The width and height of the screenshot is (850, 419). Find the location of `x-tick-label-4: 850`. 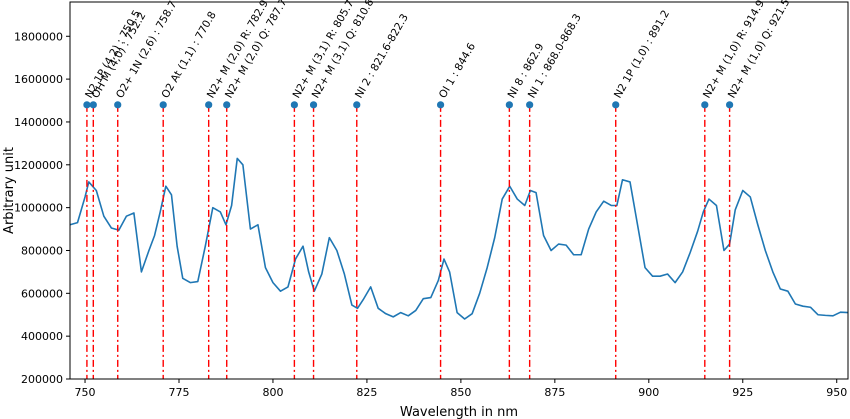

x-tick-label-4: 850 is located at coordinates (460, 392).